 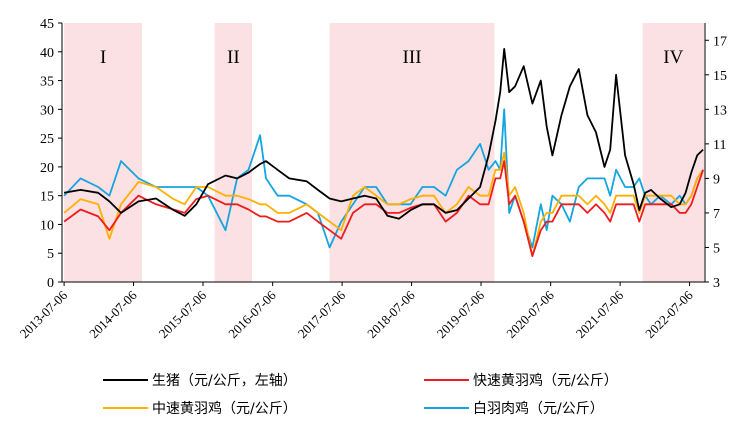 I want to click on period-label-3: III, so click(x=412, y=57).